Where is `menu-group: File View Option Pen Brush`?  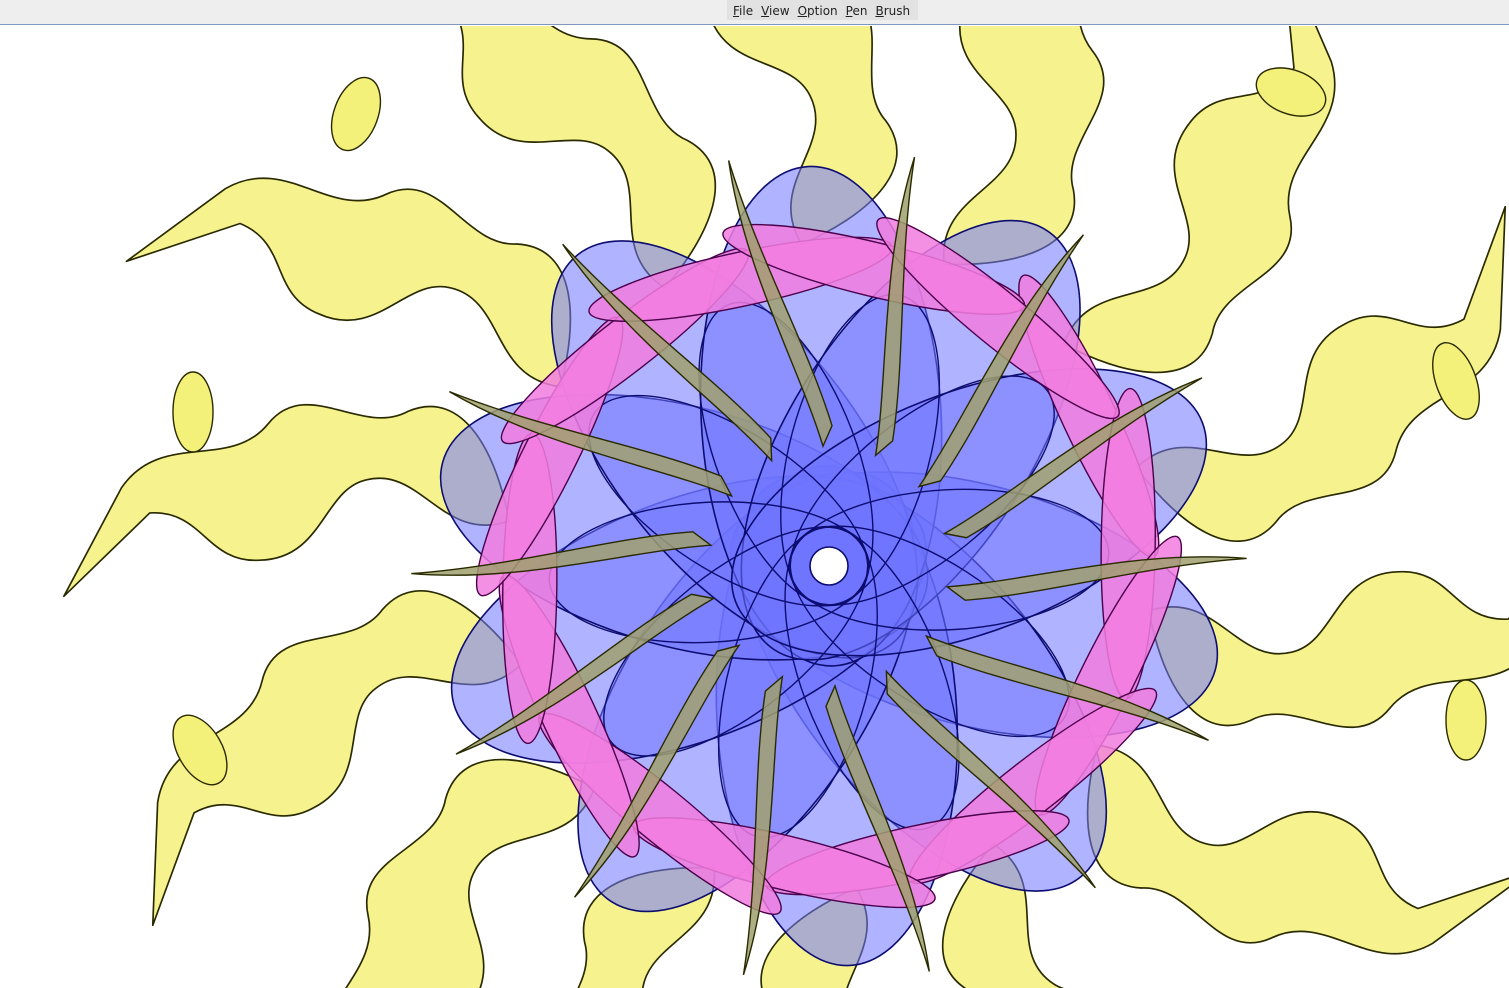
menu-group: File View Option Pen Brush is located at coordinates (823, 10).